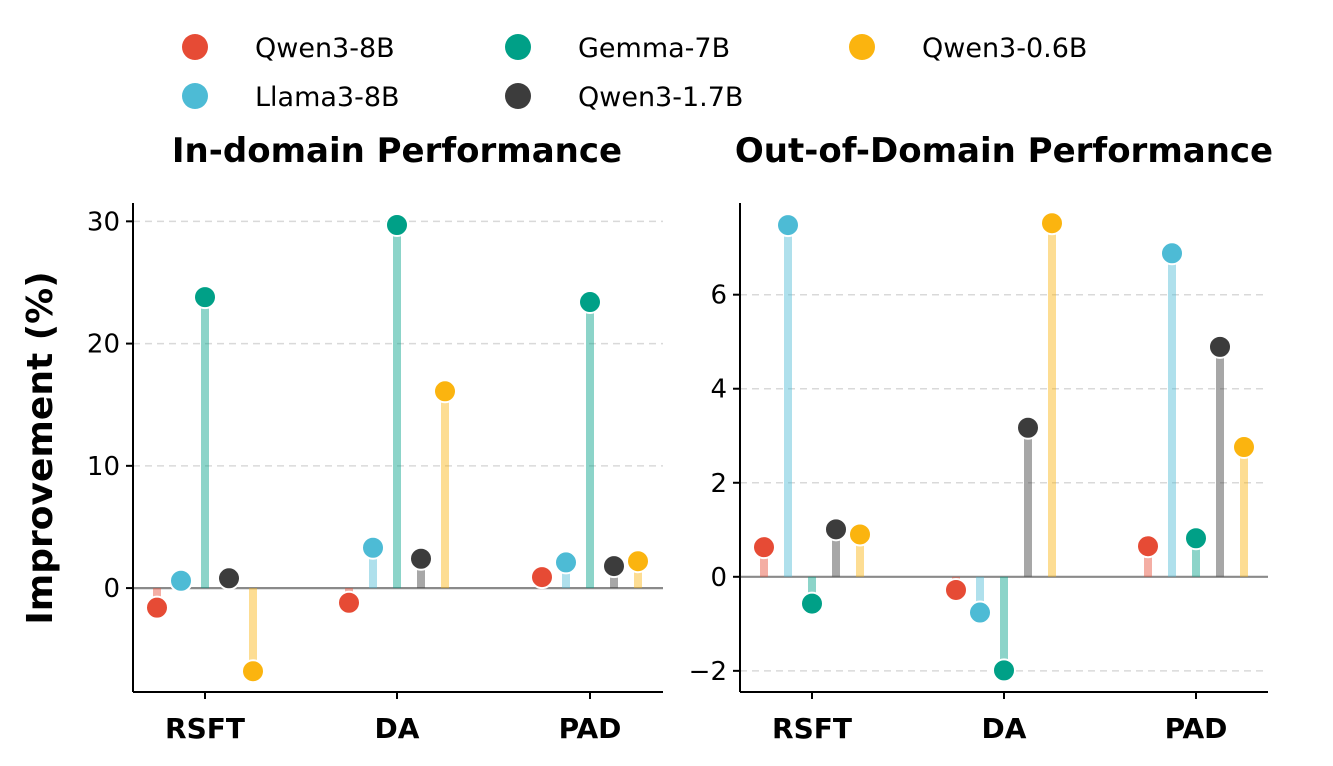  I want to click on y-tick-label: 30, so click(103, 222).